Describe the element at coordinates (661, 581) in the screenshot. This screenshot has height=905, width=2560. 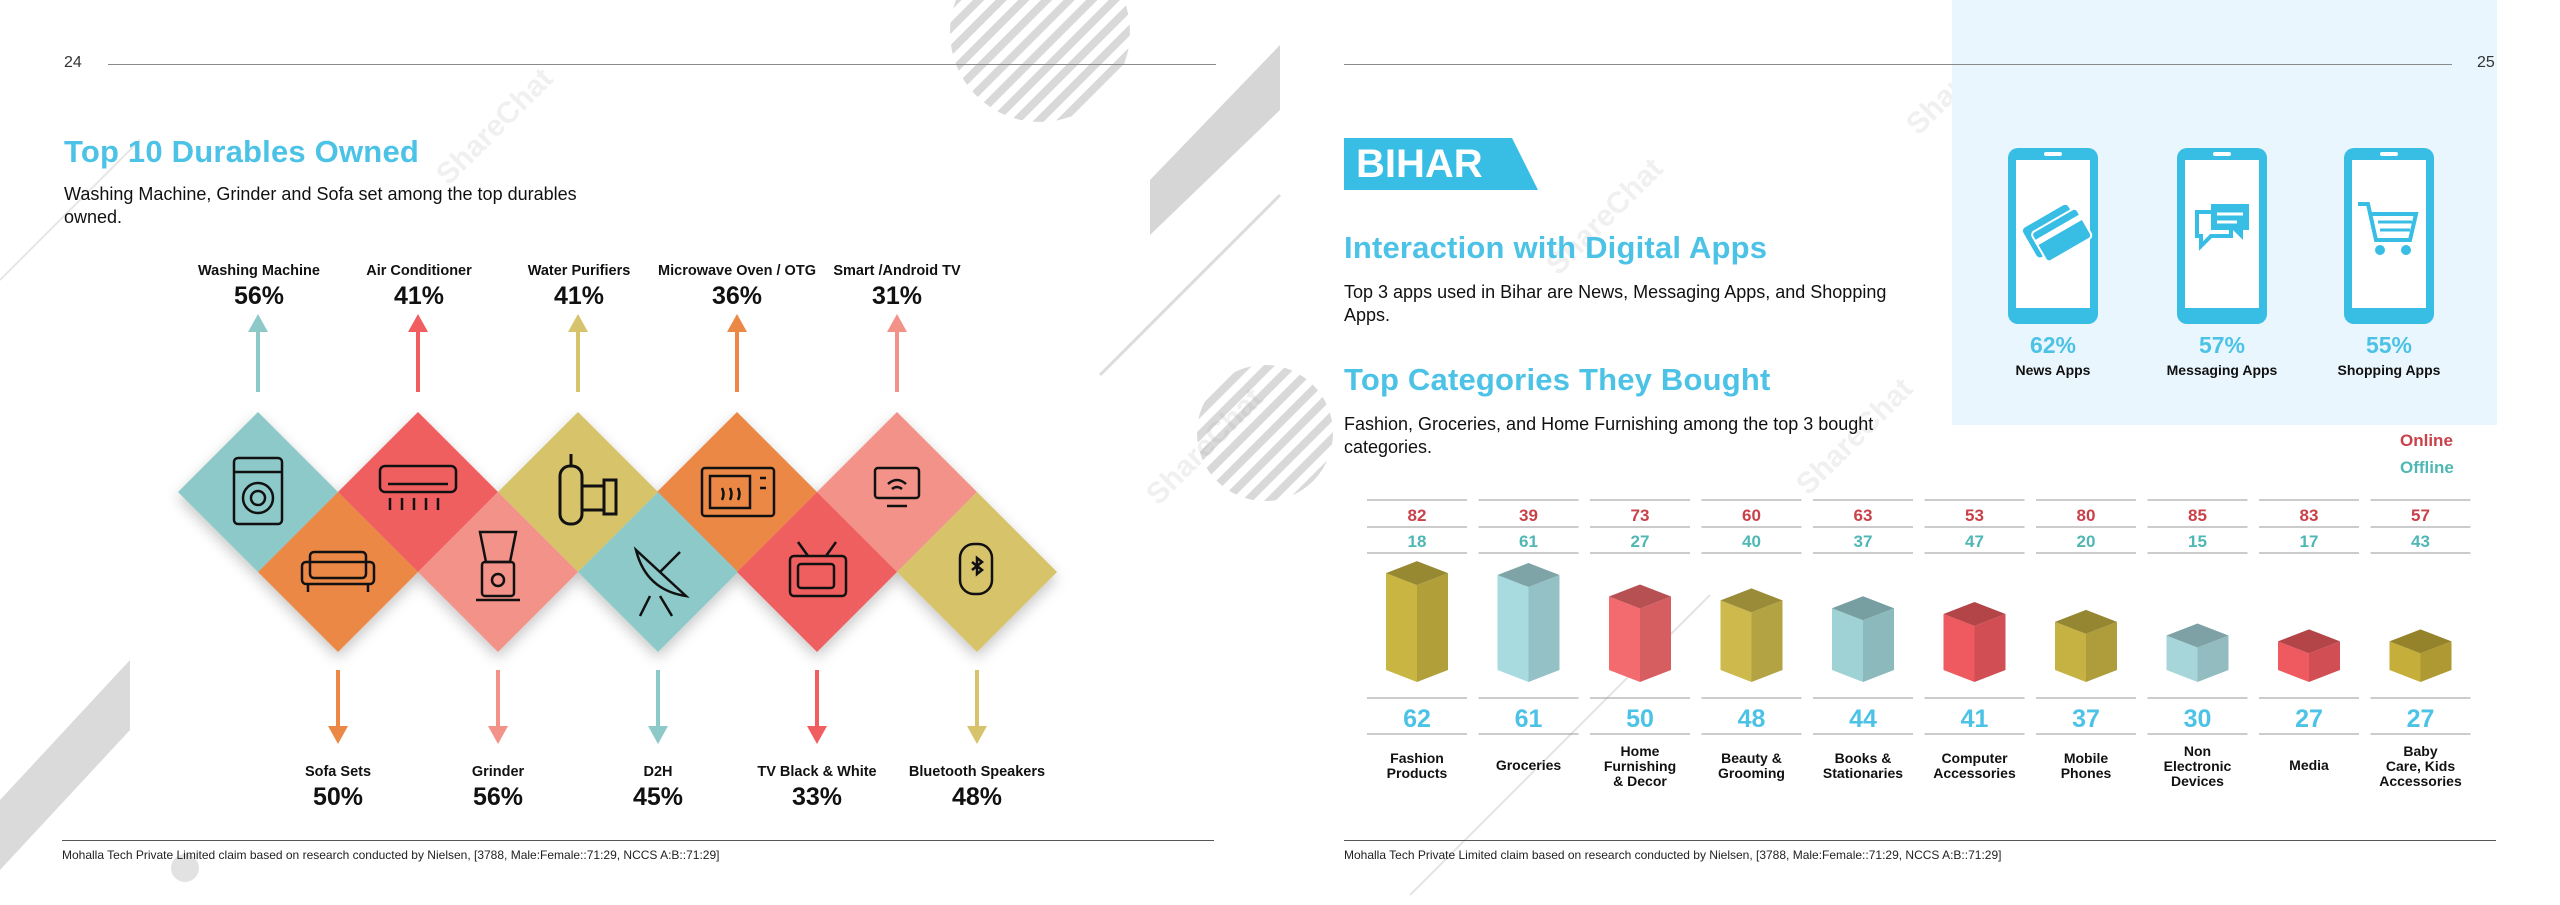
I see `satellite-dish-icon` at that location.